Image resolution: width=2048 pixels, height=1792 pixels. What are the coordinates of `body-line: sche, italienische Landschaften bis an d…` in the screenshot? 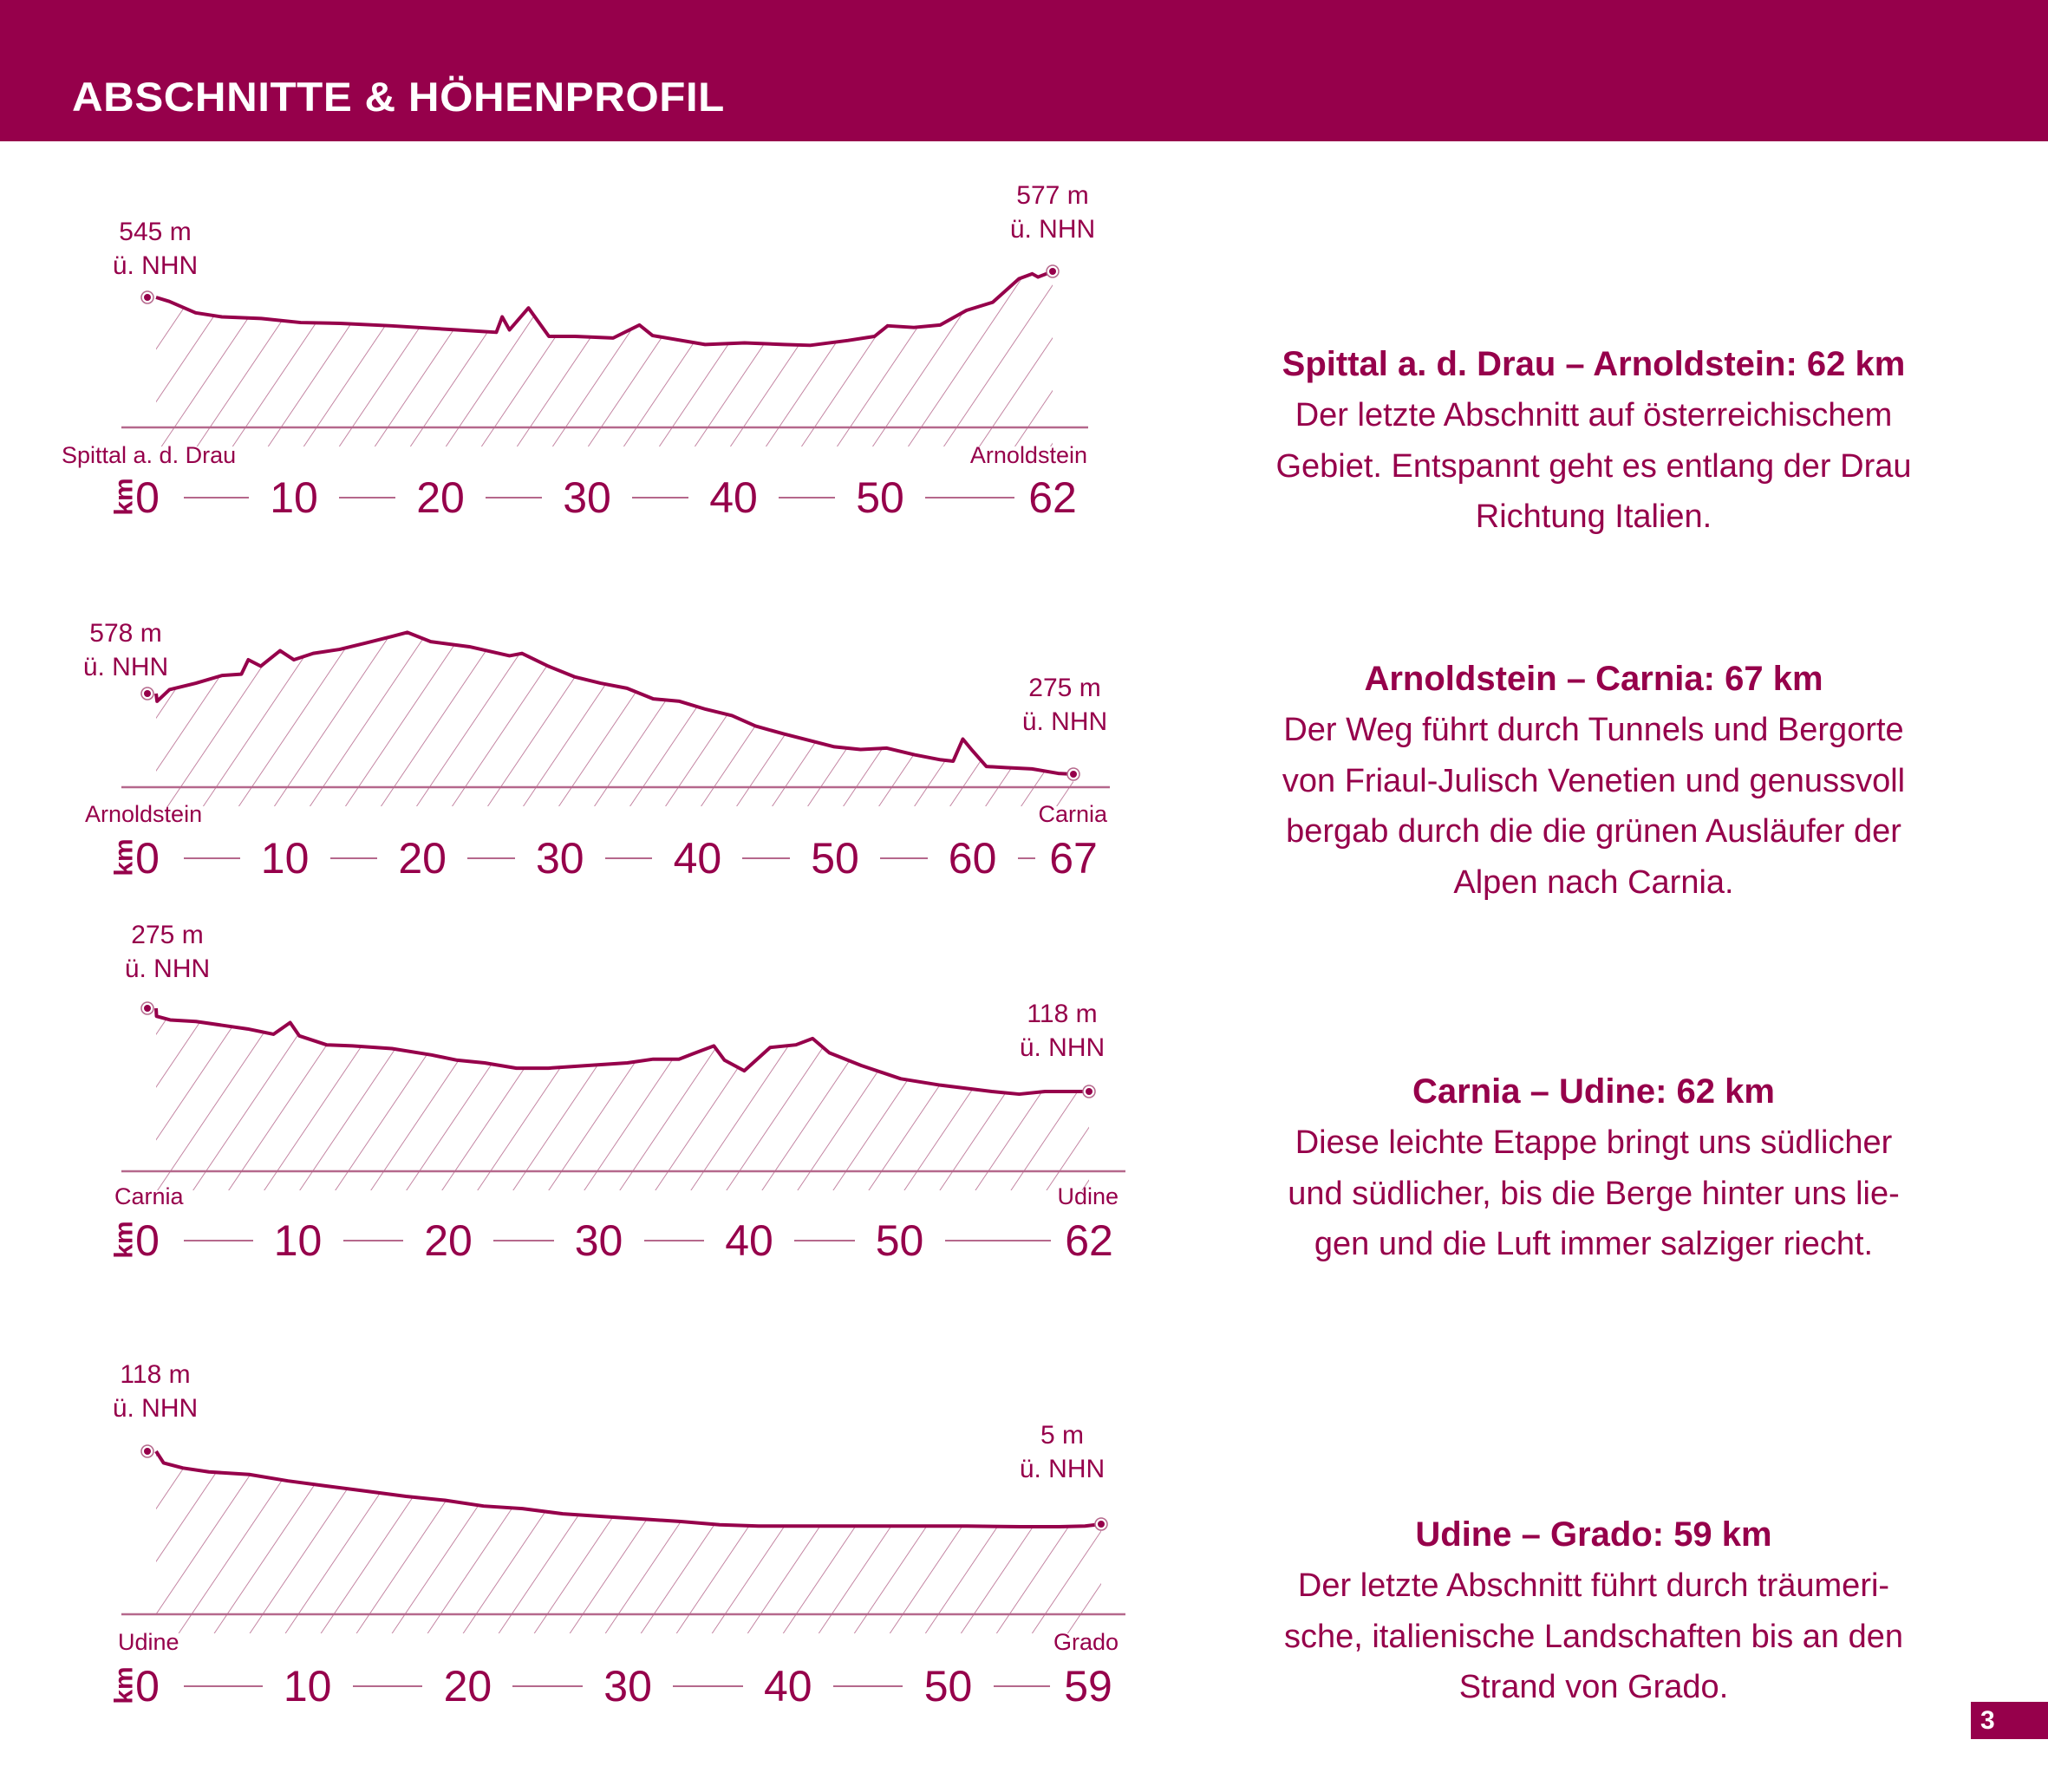 It's located at (1593, 1636).